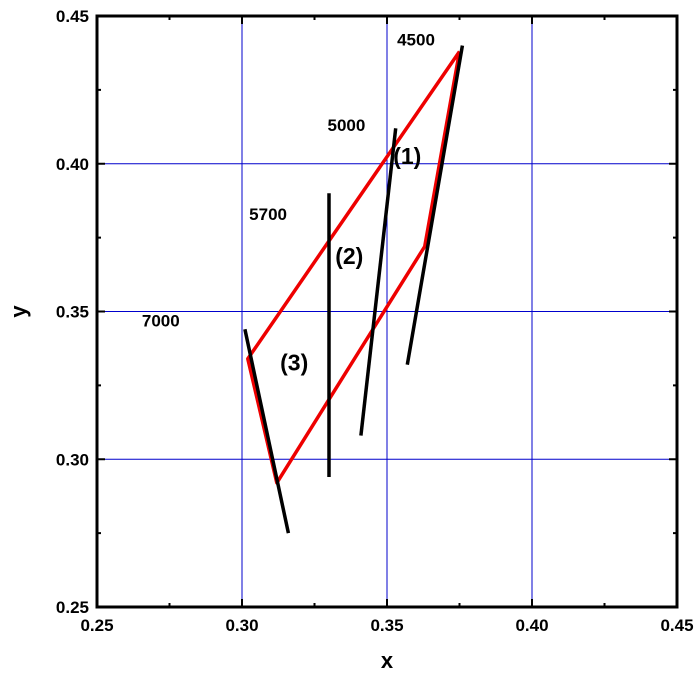 The image size is (696, 674). Describe the element at coordinates (387, 660) in the screenshot. I see `x-axis-label: x` at that location.